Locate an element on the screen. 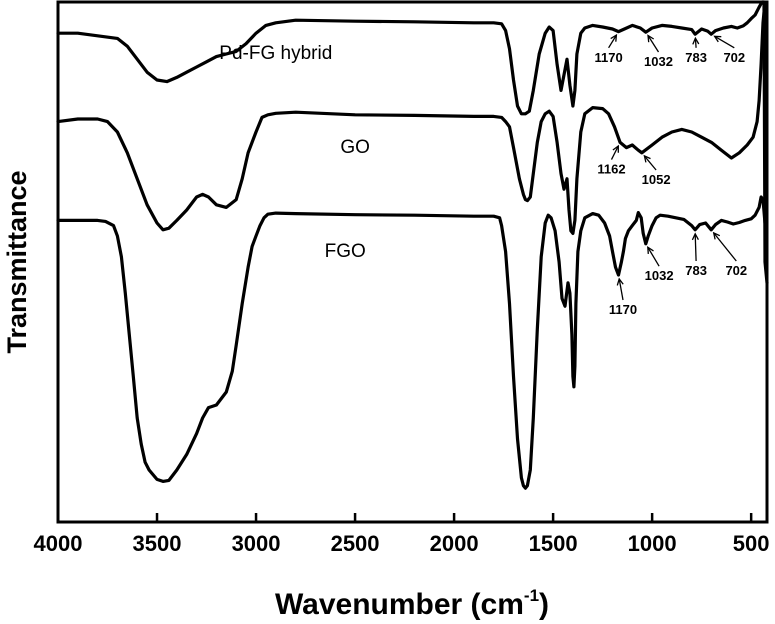  series-label-pd-fg-hybrid: Pd-FG hybrid is located at coordinates (275, 53).